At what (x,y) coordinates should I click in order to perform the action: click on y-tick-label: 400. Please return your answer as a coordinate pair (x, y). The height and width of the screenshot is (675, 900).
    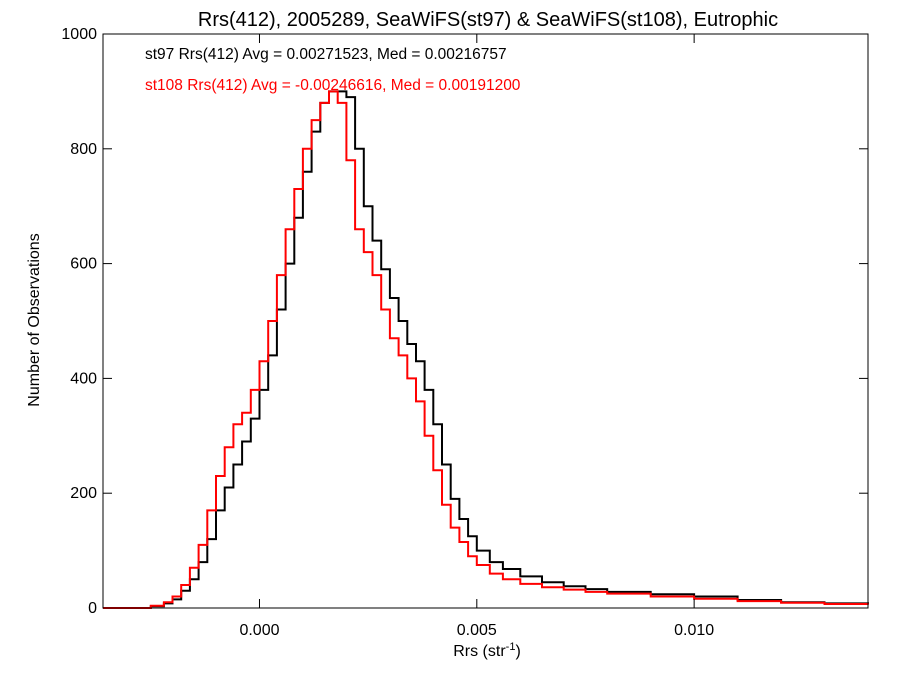
    Looking at the image, I should click on (83, 378).